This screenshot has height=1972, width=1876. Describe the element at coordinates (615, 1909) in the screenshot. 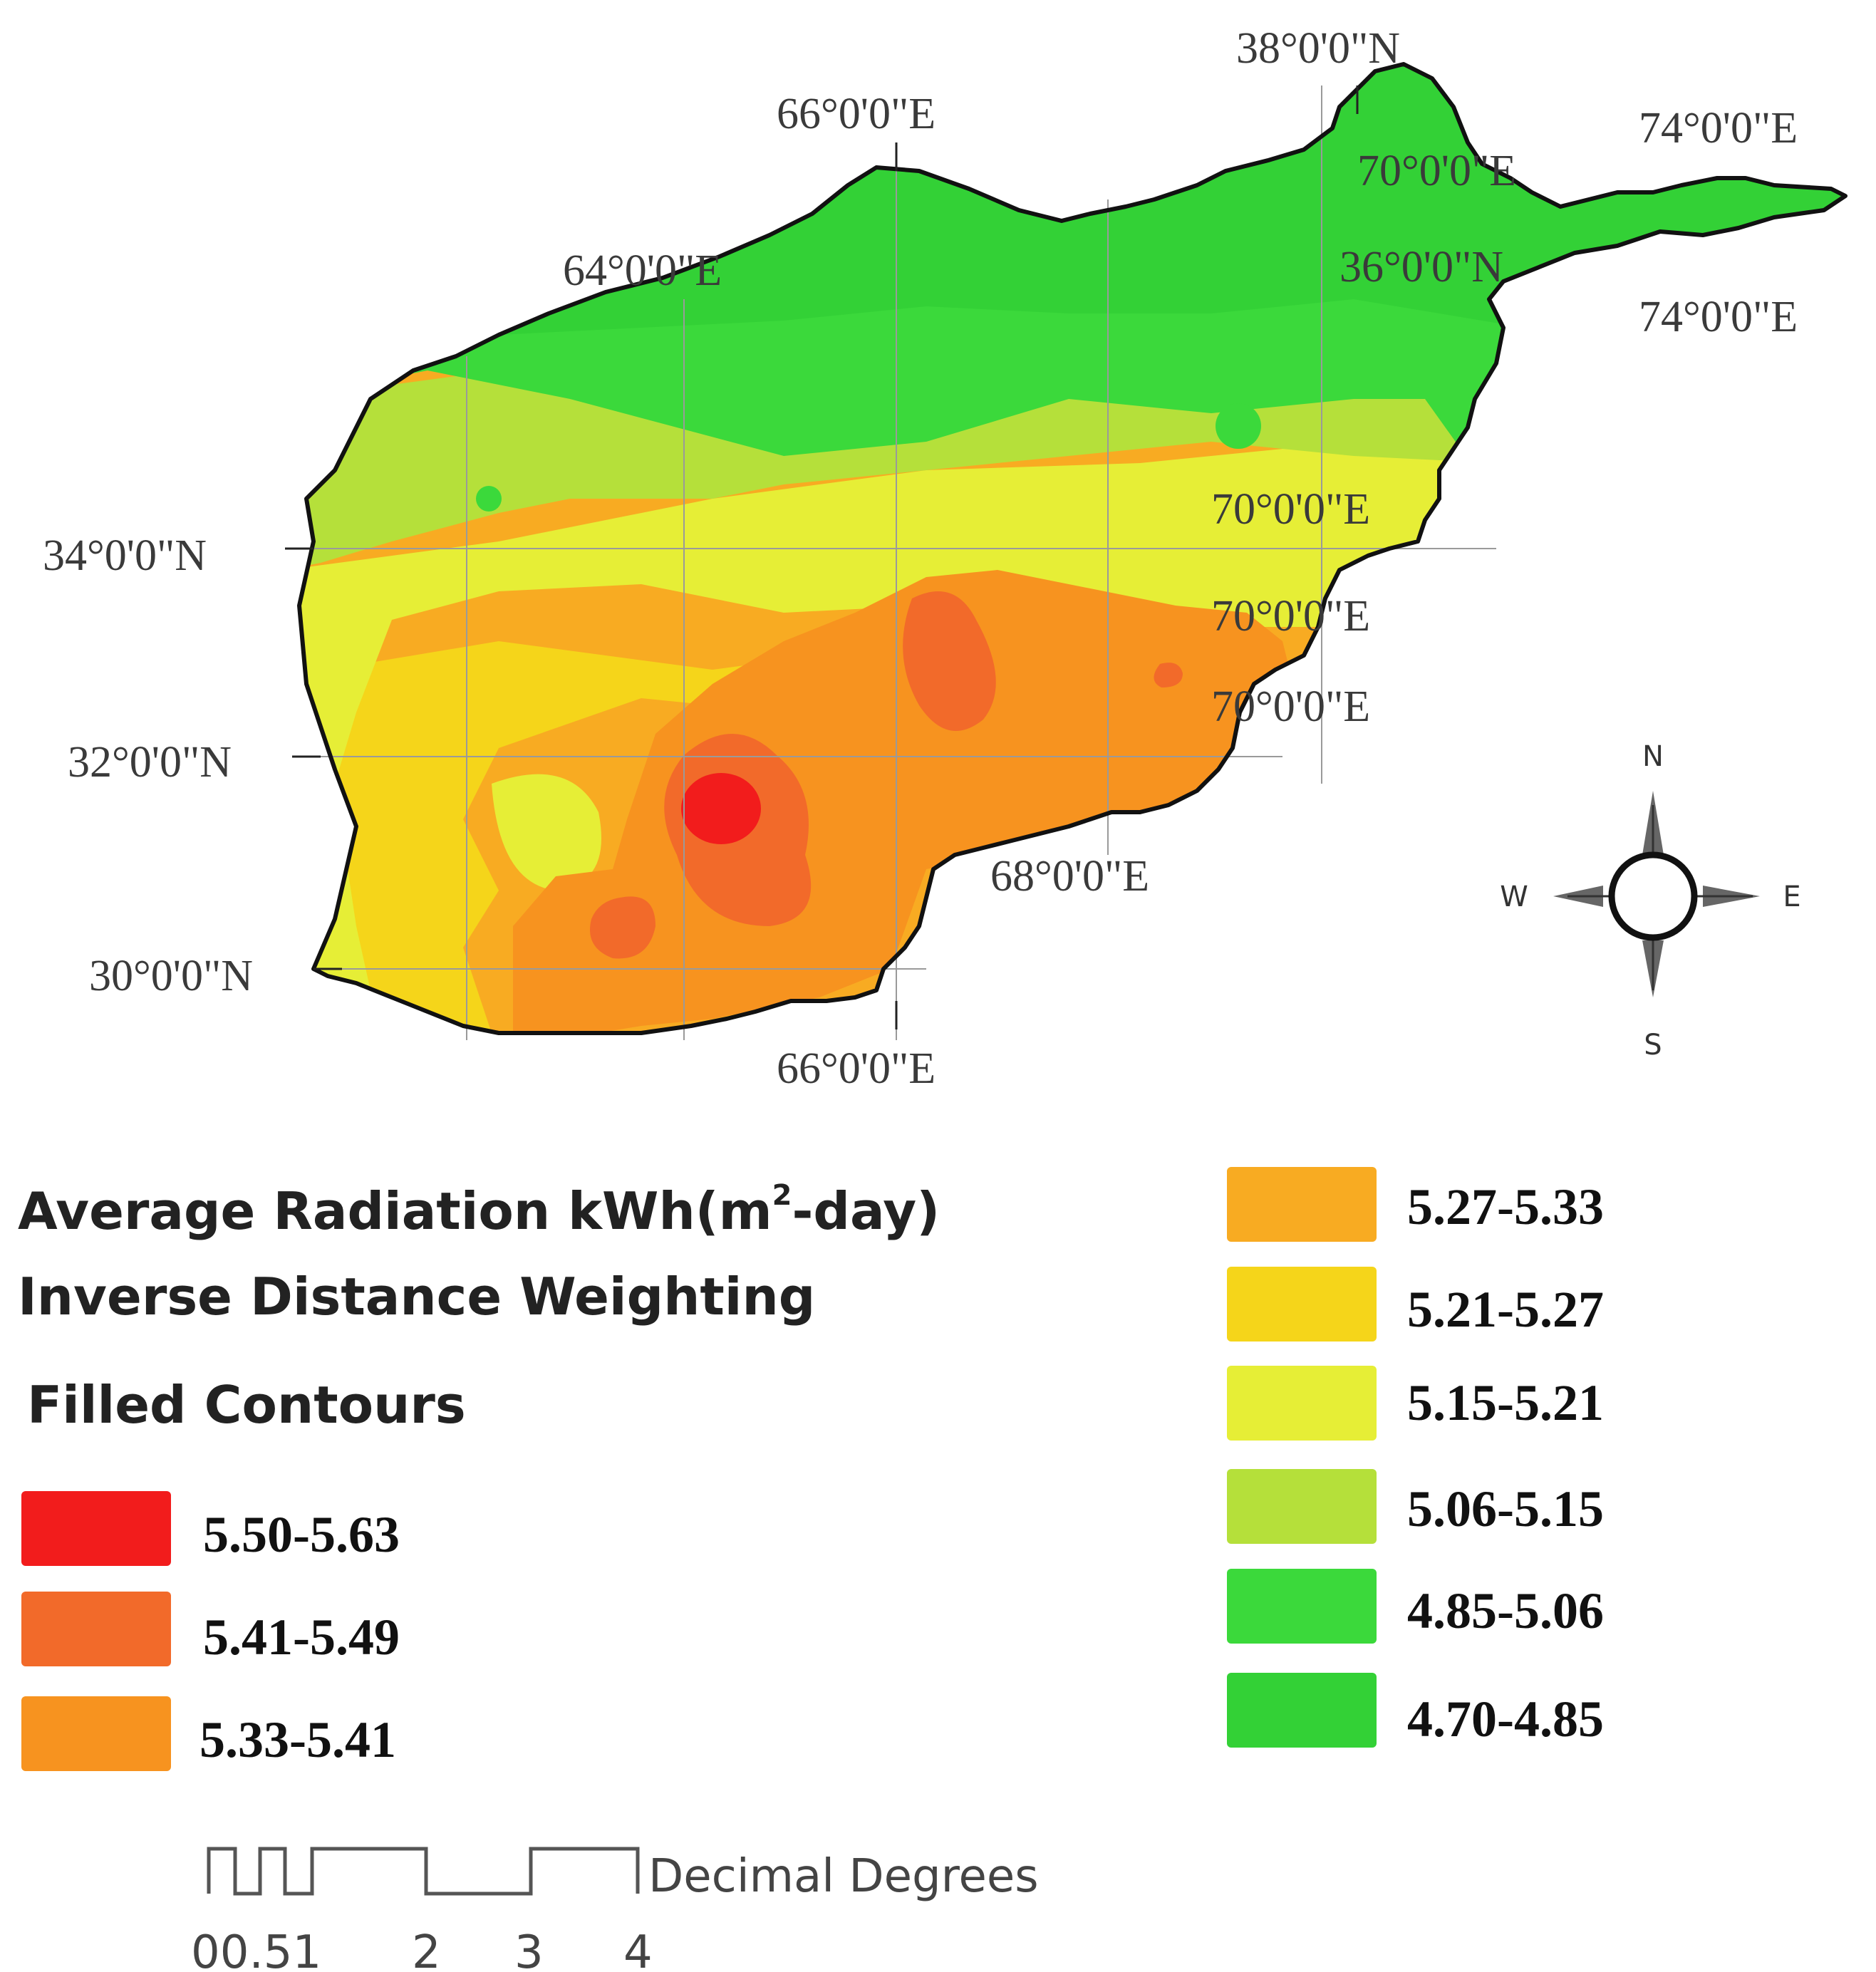

I see `scale-bar: Decimal Degrees 00.51 2 3 4` at that location.